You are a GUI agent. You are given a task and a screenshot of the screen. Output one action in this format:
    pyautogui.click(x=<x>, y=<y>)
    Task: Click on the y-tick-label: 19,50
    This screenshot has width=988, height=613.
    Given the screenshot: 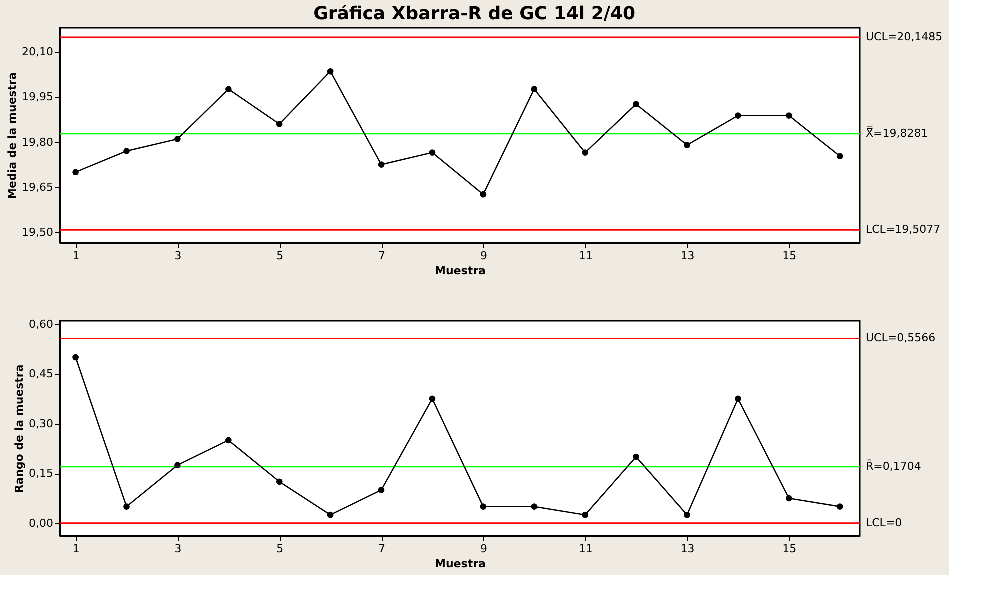 What is the action you would take?
    pyautogui.click(x=38, y=232)
    